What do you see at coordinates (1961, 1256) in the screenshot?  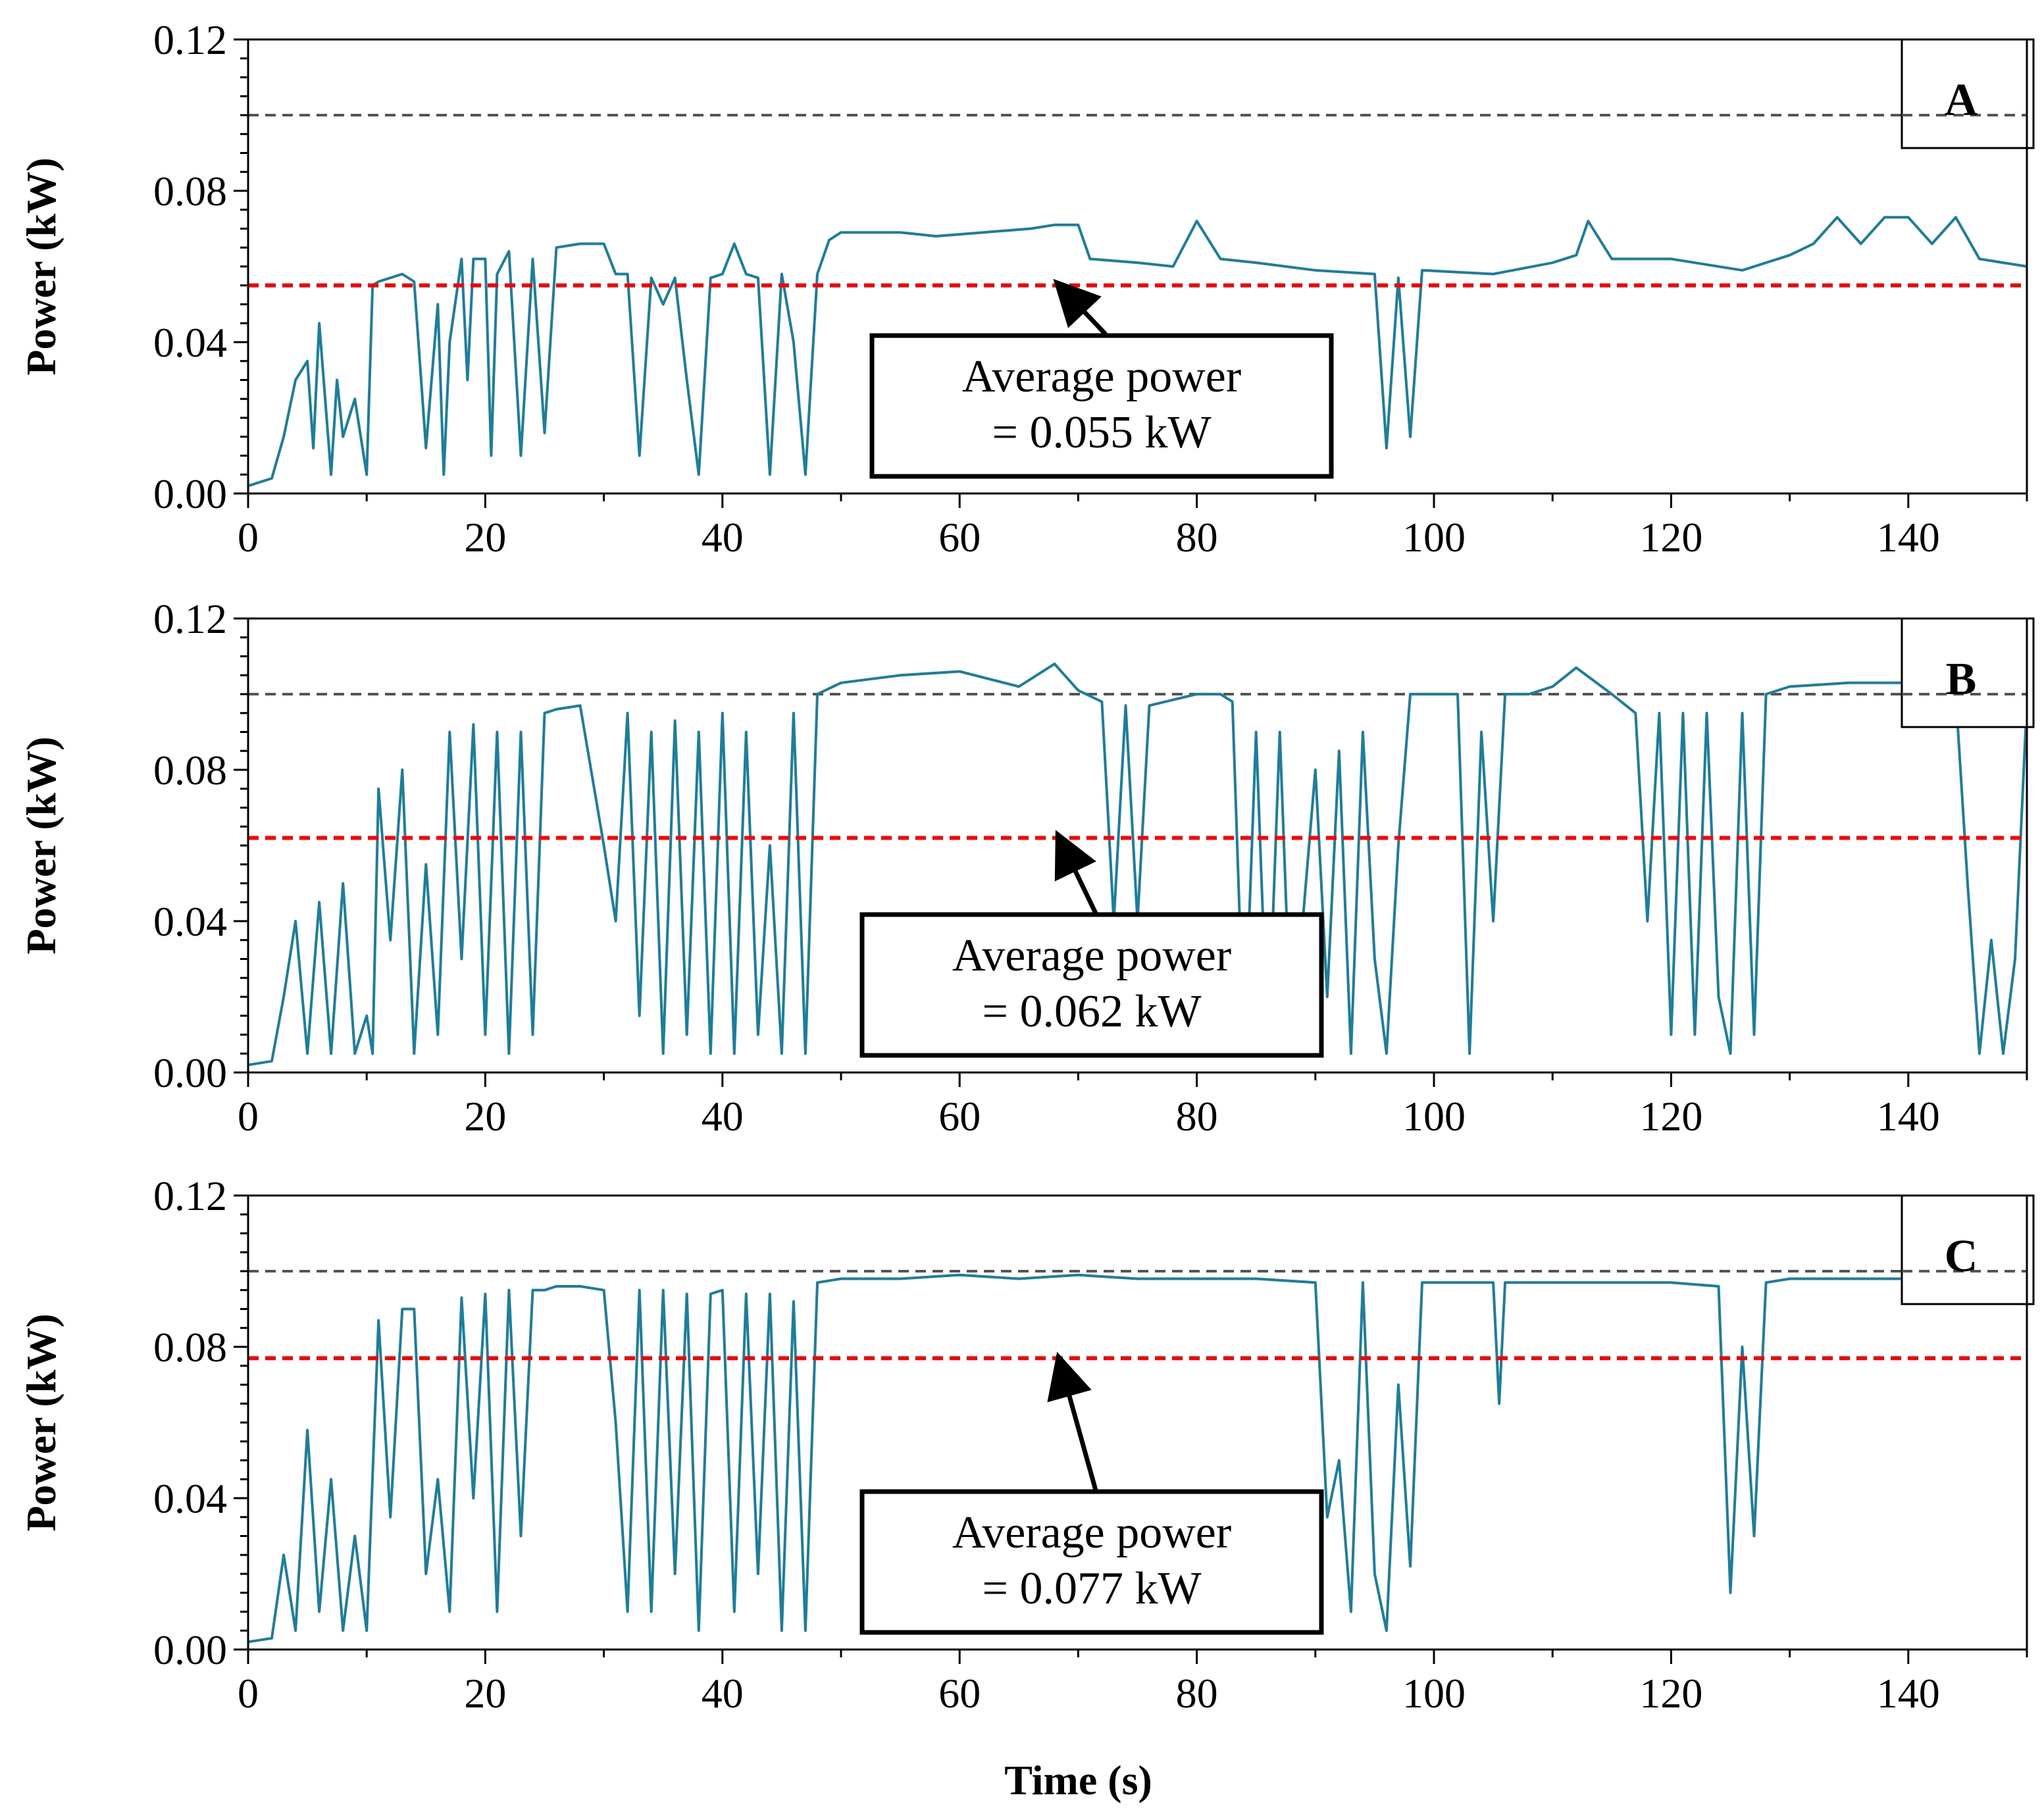 I see `panel-letter: C` at bounding box center [1961, 1256].